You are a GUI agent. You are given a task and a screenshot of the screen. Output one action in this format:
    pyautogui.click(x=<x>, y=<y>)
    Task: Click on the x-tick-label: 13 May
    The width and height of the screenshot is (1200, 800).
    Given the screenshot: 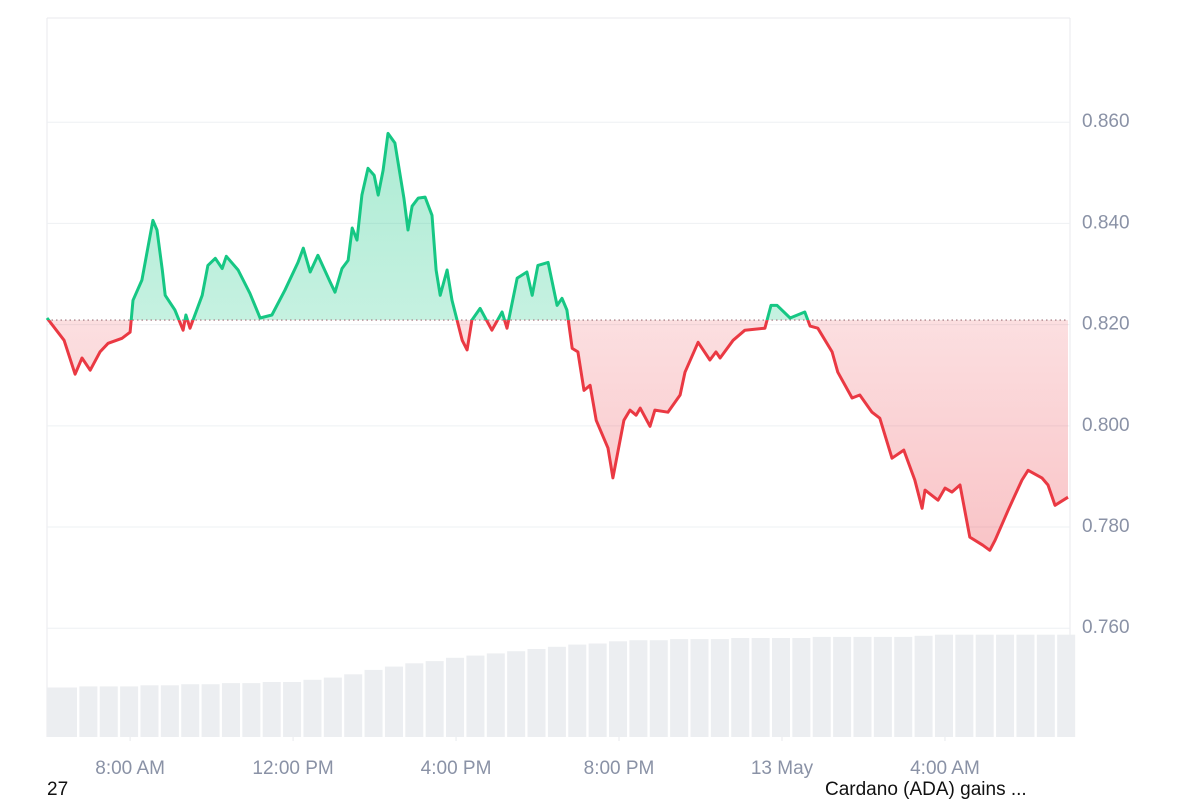 What is the action you would take?
    pyautogui.click(x=782, y=768)
    